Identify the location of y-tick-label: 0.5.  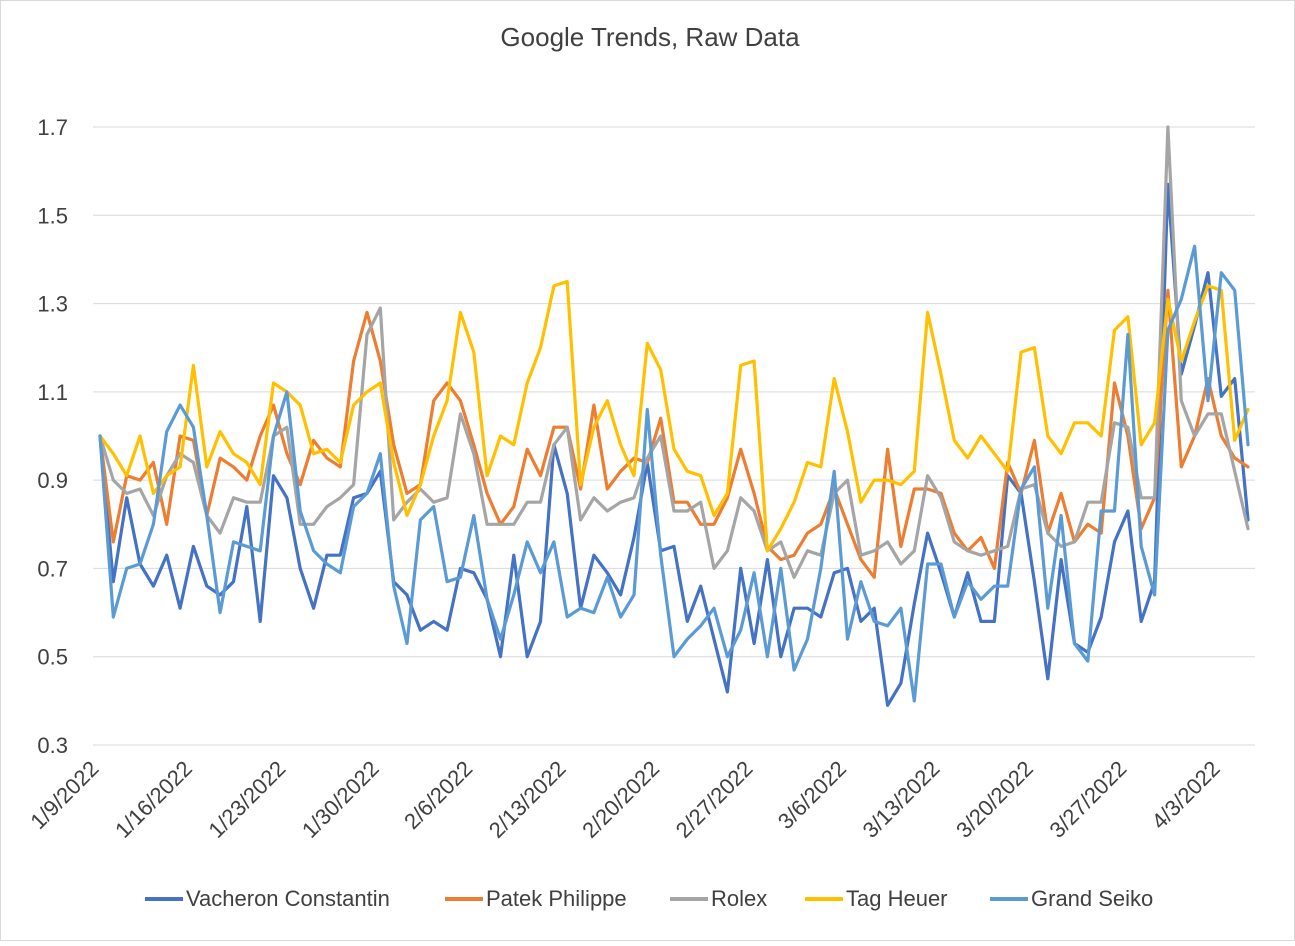
(52, 657).